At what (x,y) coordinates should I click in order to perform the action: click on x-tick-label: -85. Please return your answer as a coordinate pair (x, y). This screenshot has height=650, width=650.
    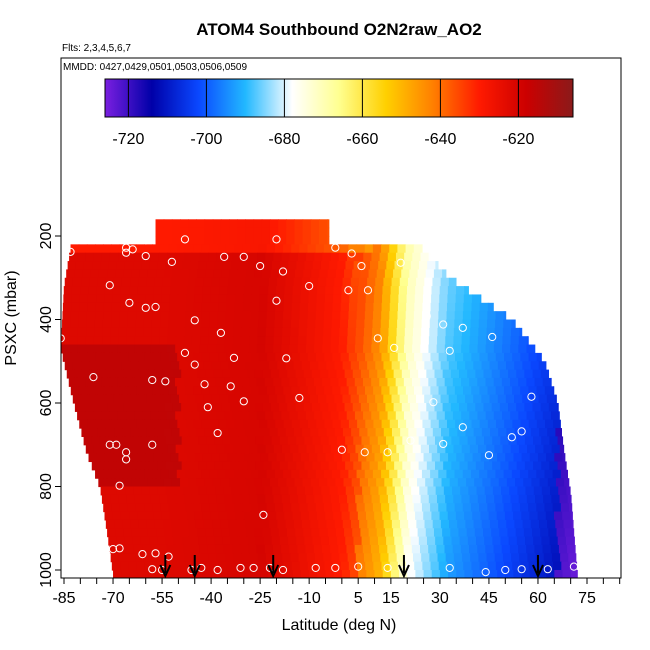
    Looking at the image, I should click on (63, 598).